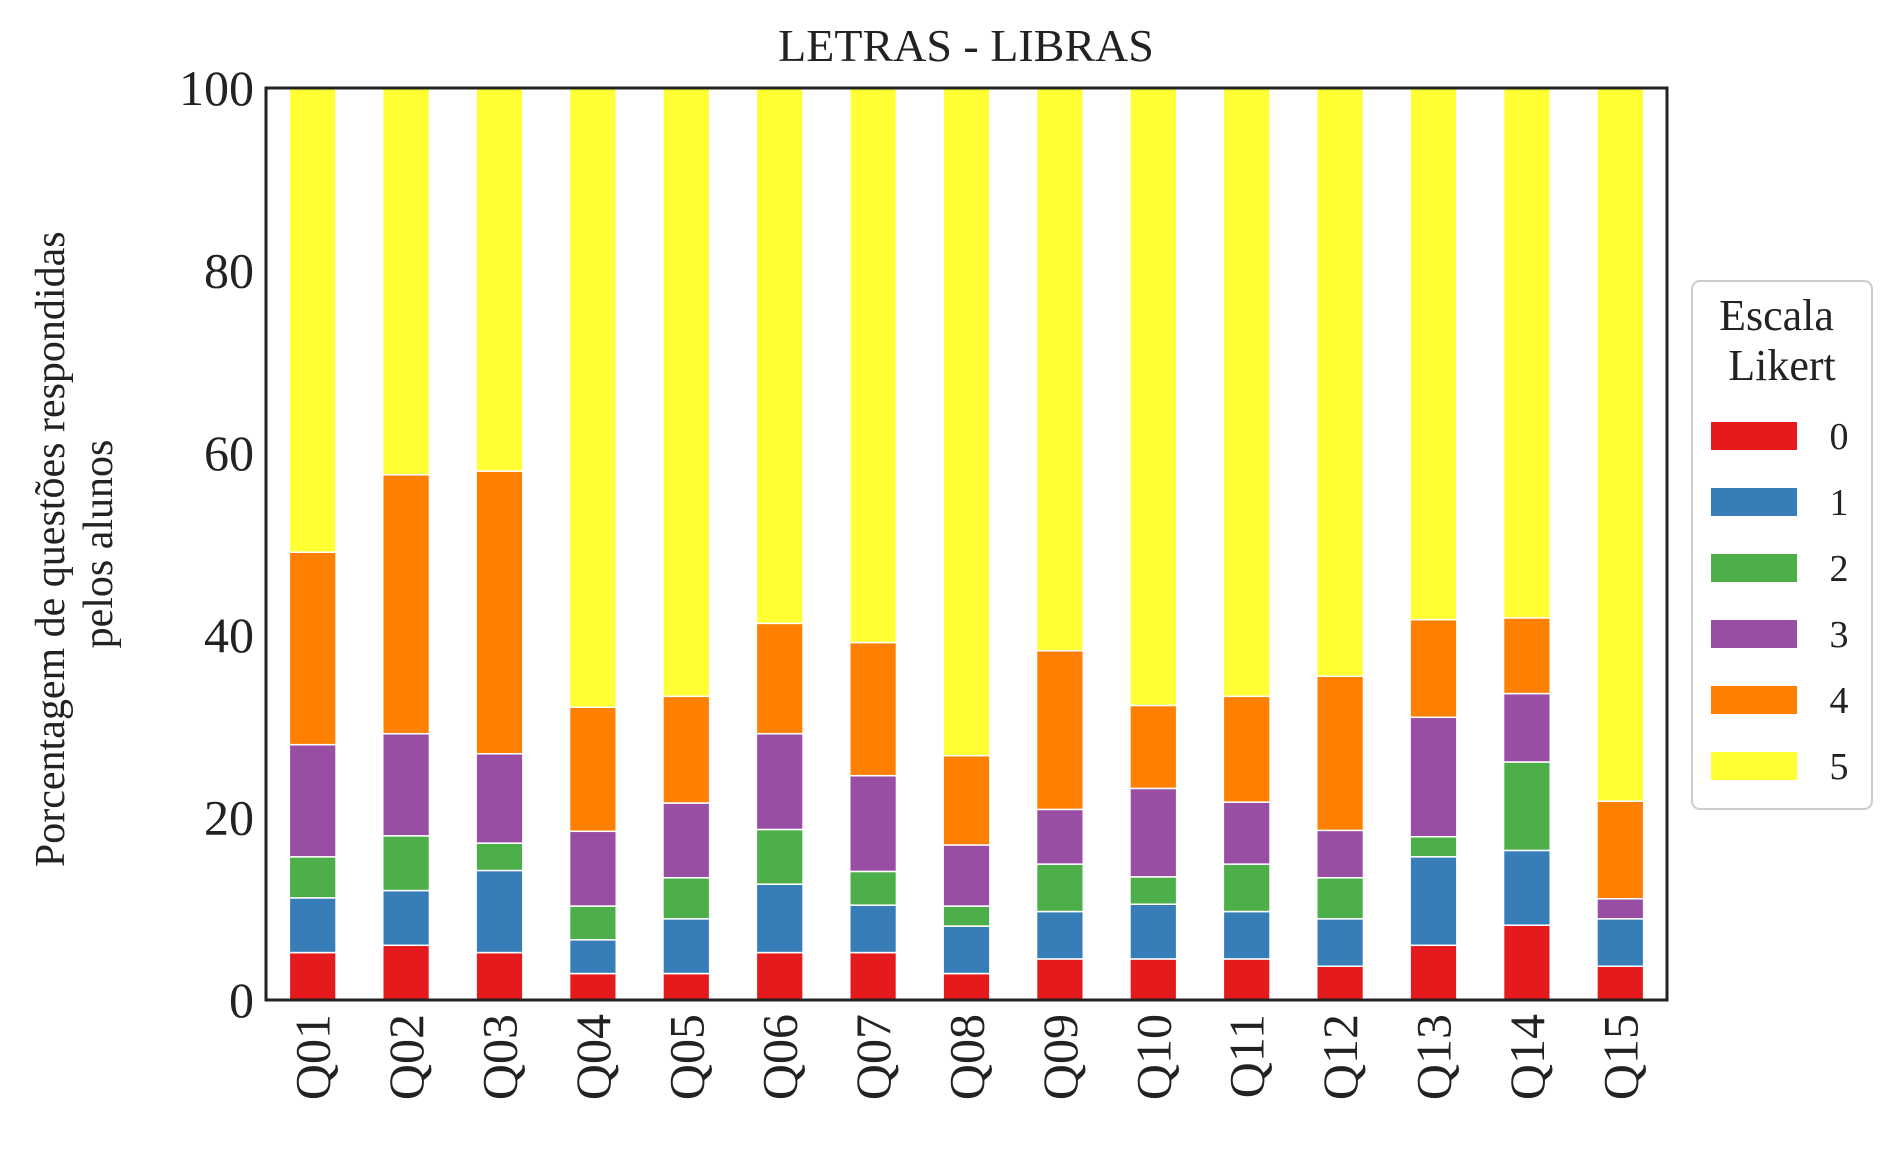 The height and width of the screenshot is (1159, 1891). I want to click on y-tick-label-80: 80, so click(229, 270).